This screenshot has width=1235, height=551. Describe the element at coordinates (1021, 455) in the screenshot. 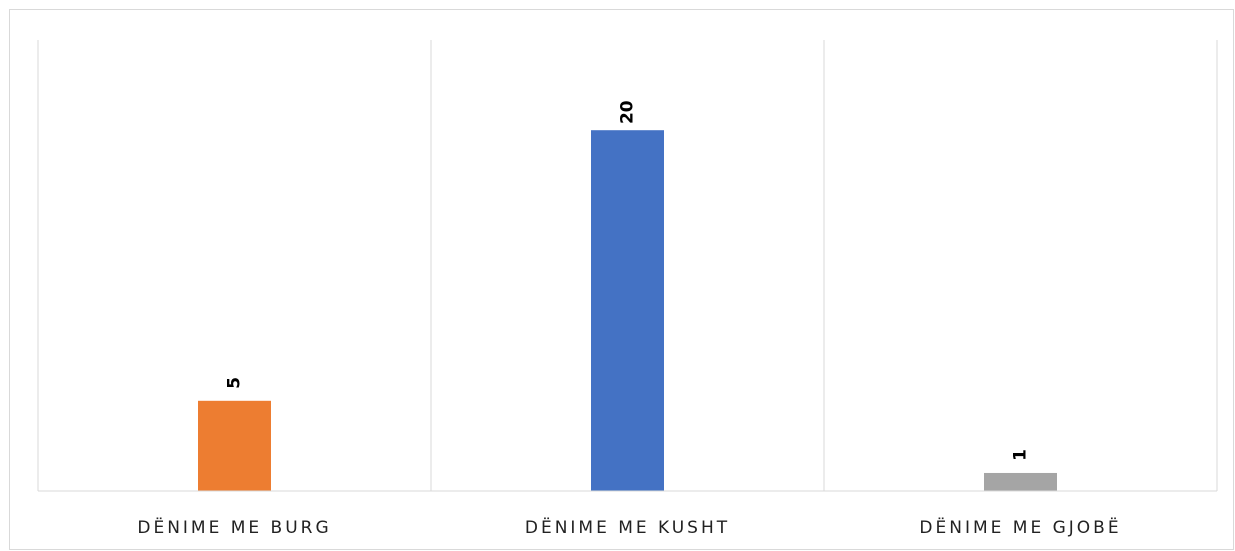

I see `data-label: 1` at that location.